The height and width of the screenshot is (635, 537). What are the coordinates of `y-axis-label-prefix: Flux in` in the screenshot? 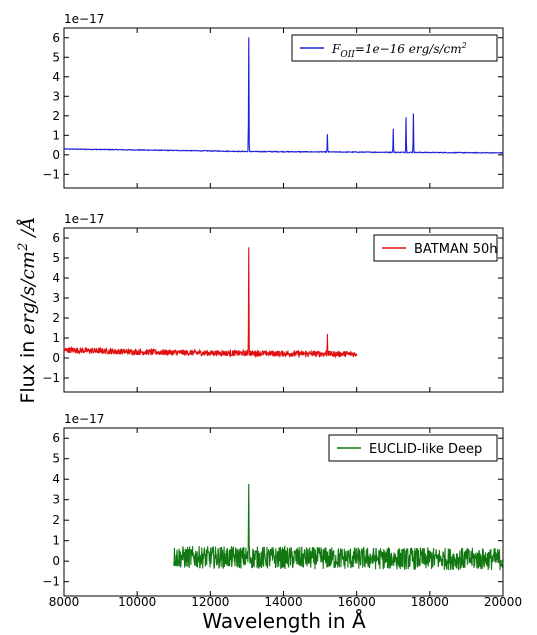 It's located at (28, 369).